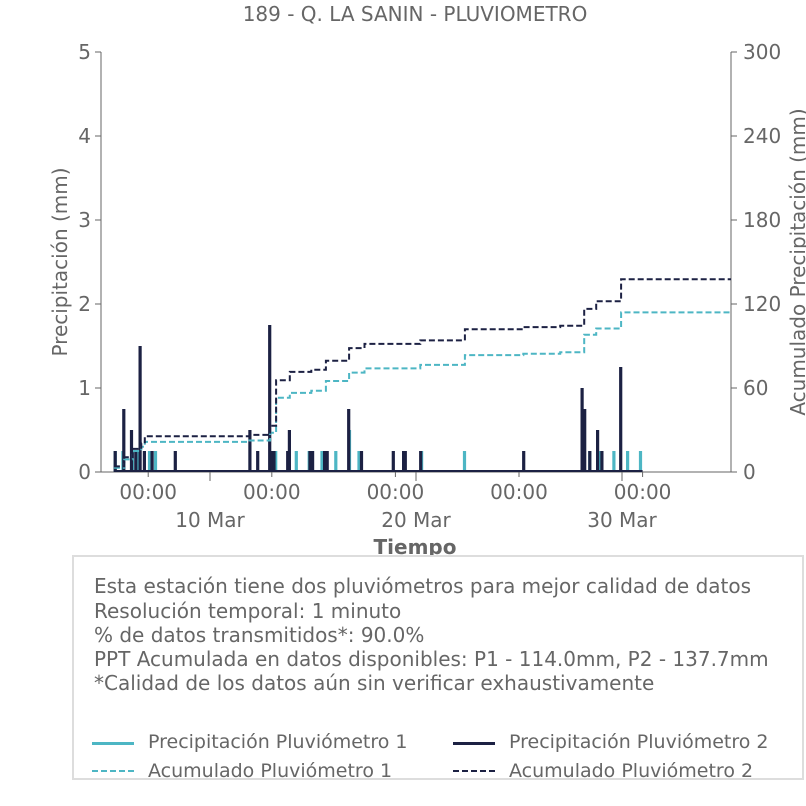 Image resolution: width=806 pixels, height=806 pixels. Describe the element at coordinates (84, 136) in the screenshot. I see `y-tick-label: 4` at that location.